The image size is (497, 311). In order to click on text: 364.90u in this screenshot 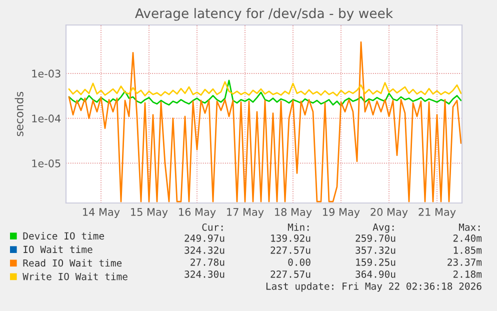, I will do `click(376, 274)`.